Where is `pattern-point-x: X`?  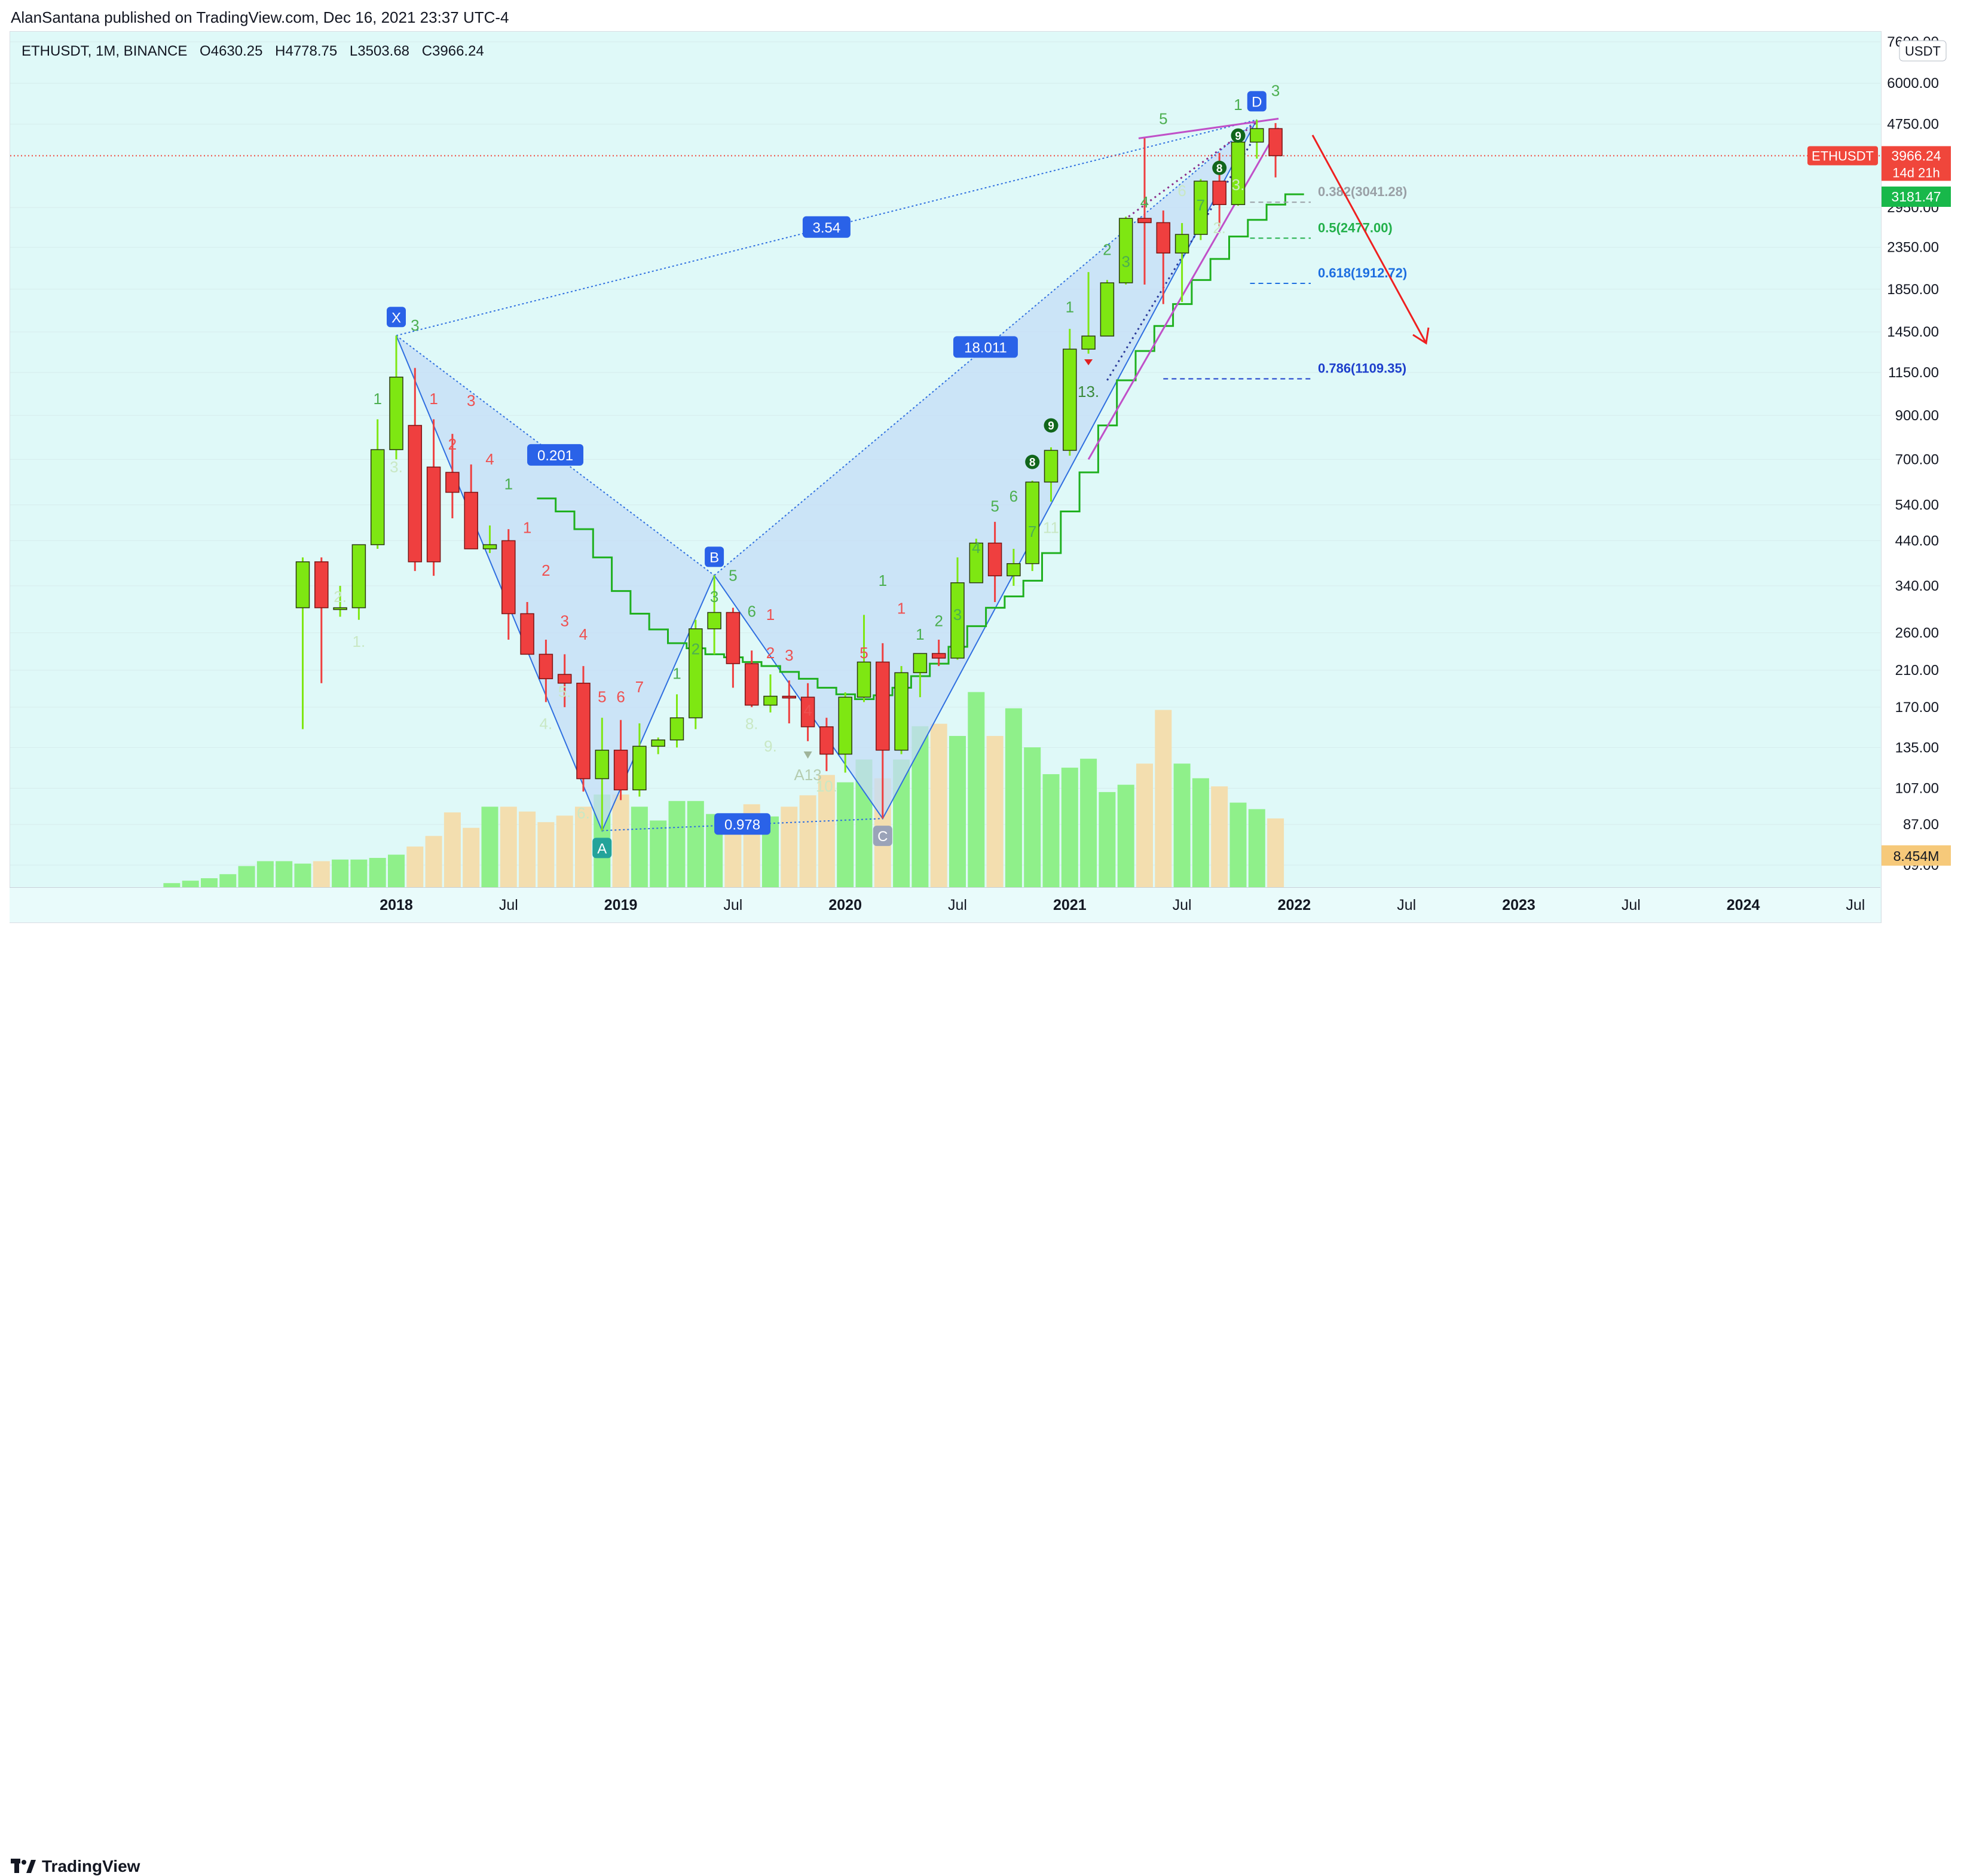 pattern-point-x: X is located at coordinates (397, 318).